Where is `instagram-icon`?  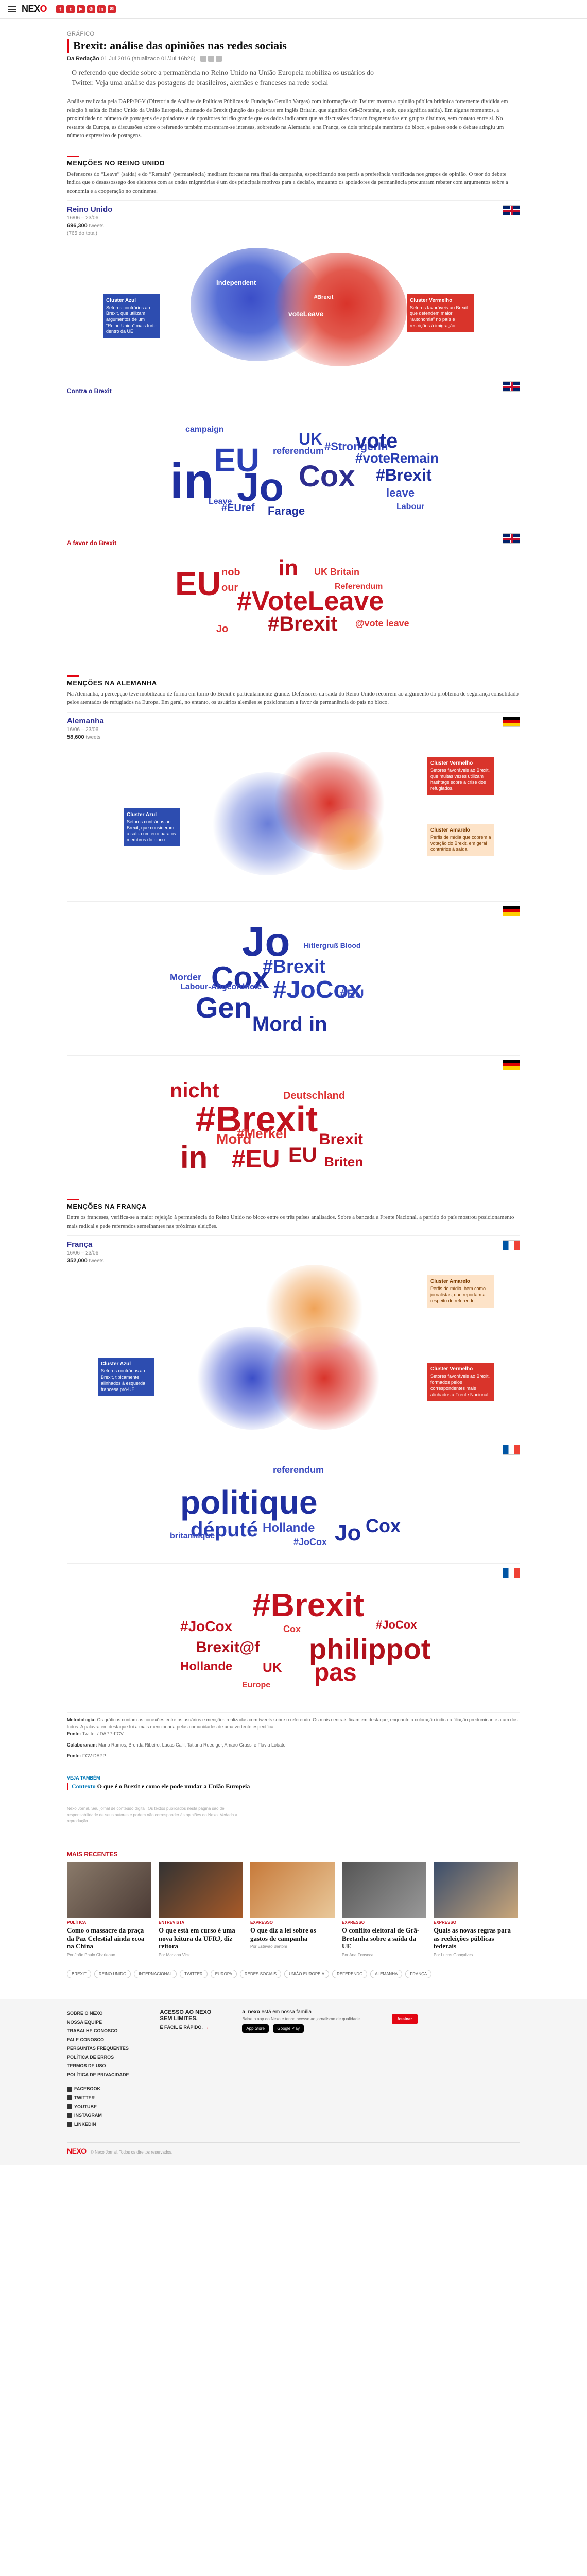 instagram-icon is located at coordinates (69, 2116).